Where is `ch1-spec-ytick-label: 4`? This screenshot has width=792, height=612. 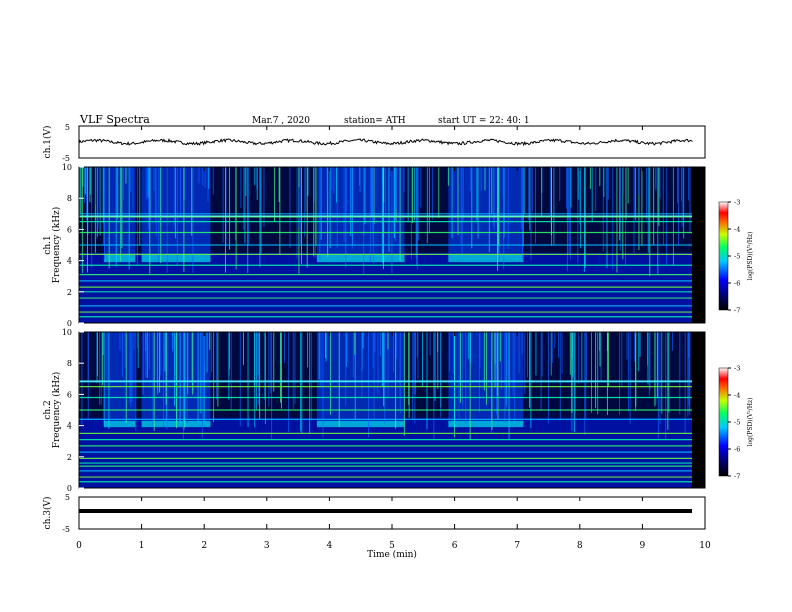 ch1-spec-ytick-label: 4 is located at coordinates (69, 261).